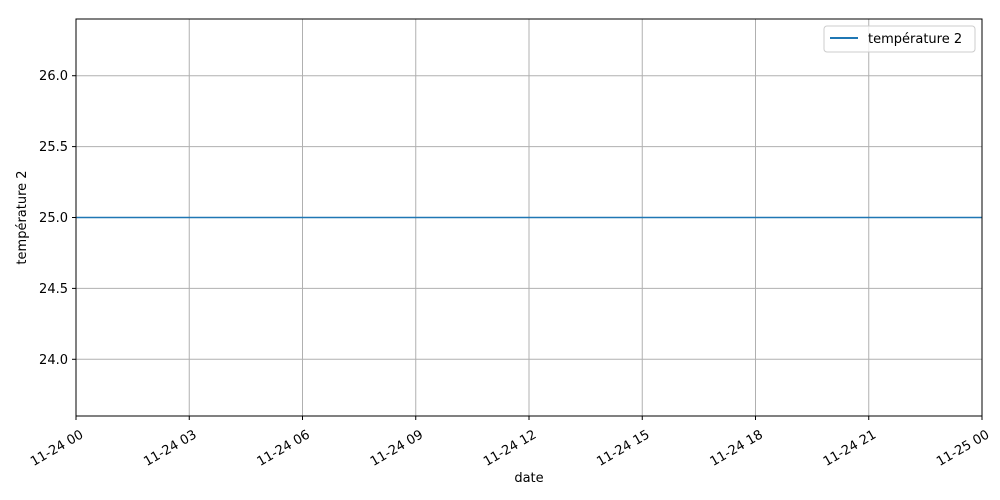 Image resolution: width=1000 pixels, height=500 pixels. I want to click on y-axis-title: température 2, so click(22, 217).